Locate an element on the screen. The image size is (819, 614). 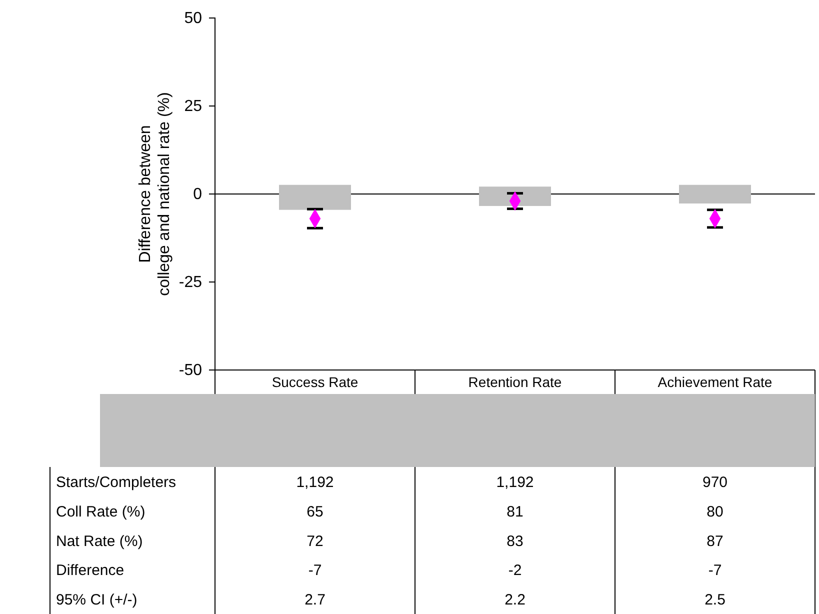
x-tick-label: Retention Rate is located at coordinates (515, 382).